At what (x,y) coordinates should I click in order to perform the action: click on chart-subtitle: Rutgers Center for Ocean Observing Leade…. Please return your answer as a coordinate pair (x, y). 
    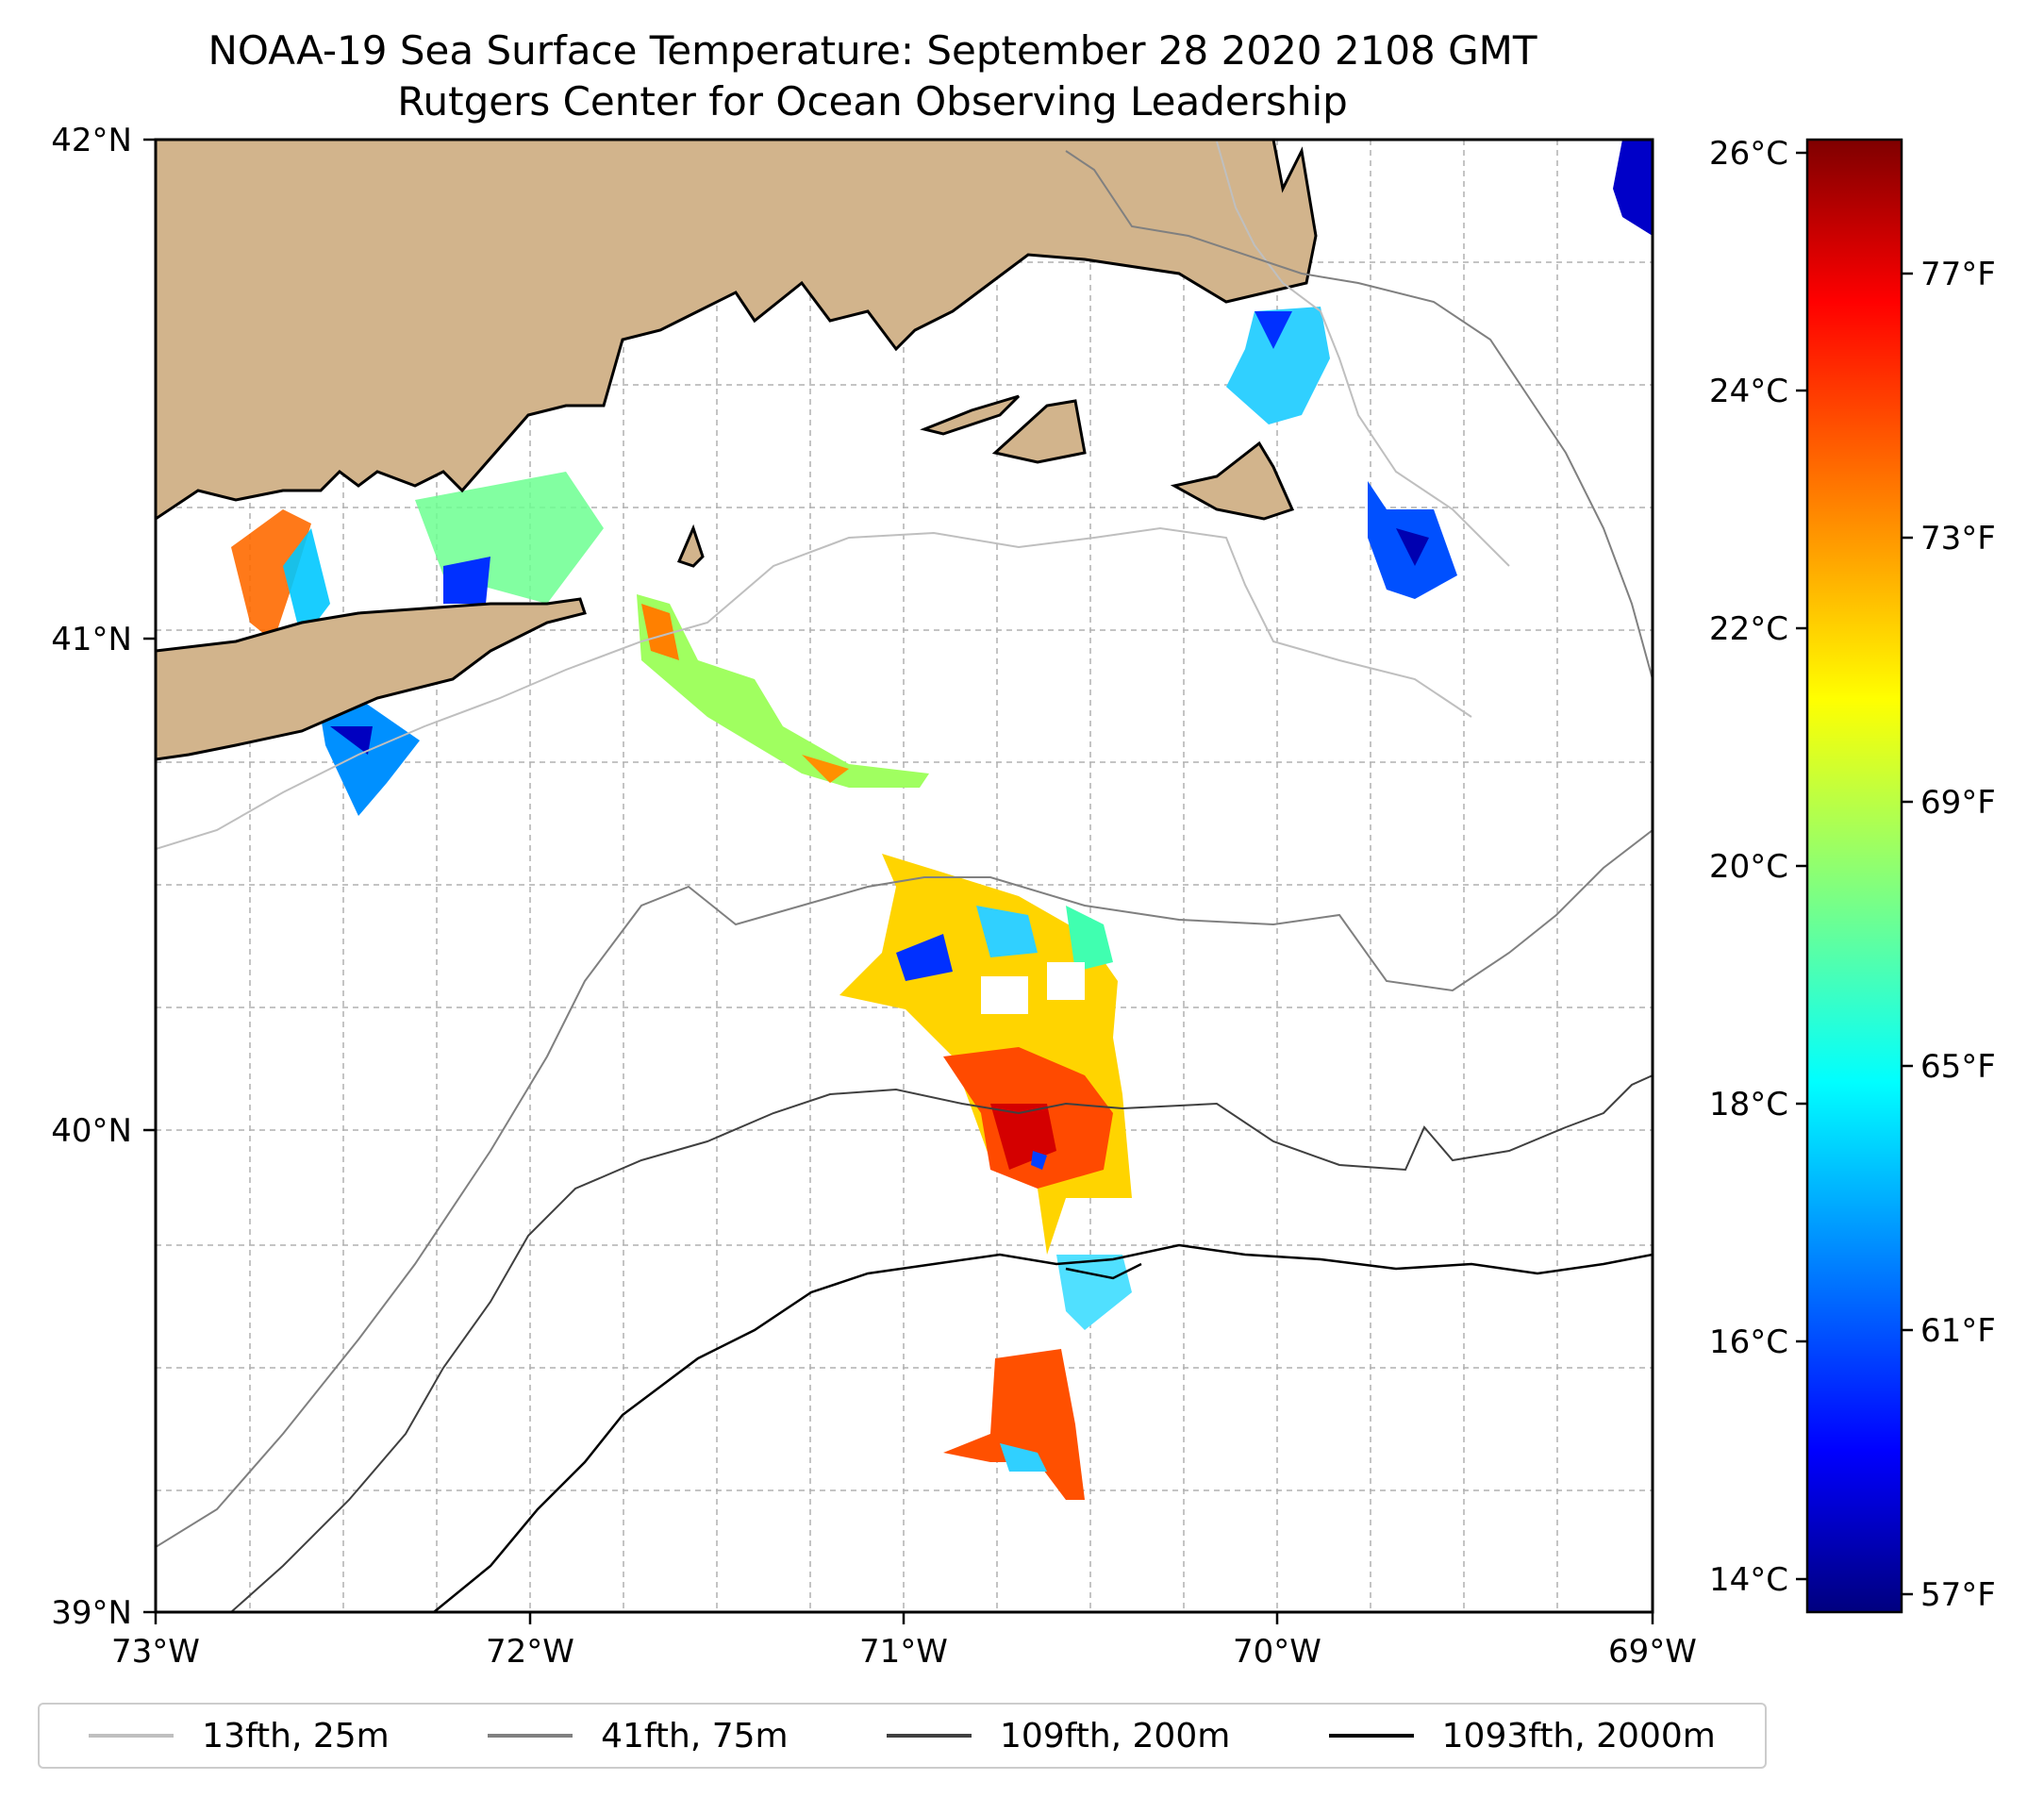
    Looking at the image, I should click on (873, 101).